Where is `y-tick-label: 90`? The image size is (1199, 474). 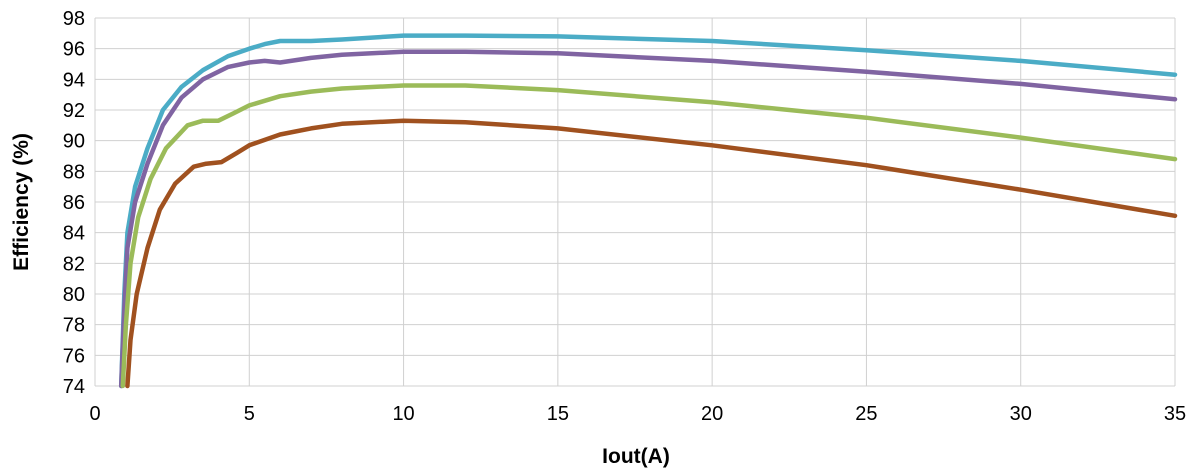
y-tick-label: 90 is located at coordinates (74, 142).